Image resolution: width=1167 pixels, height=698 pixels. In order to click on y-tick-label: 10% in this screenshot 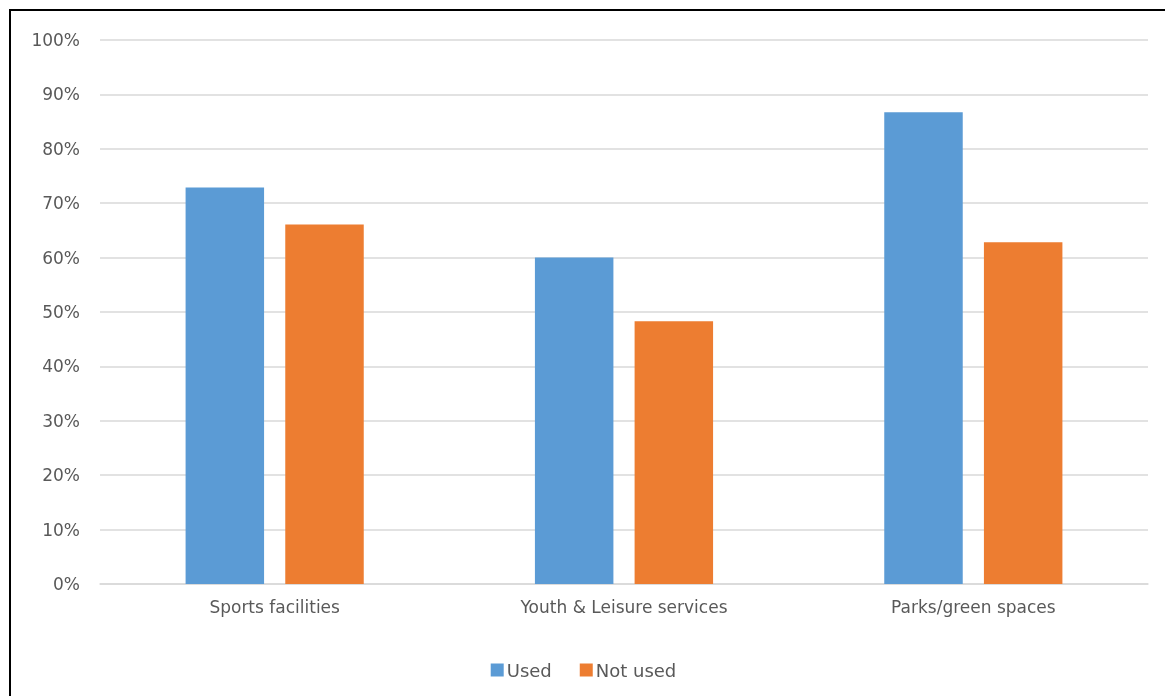, I will do `click(61, 529)`.